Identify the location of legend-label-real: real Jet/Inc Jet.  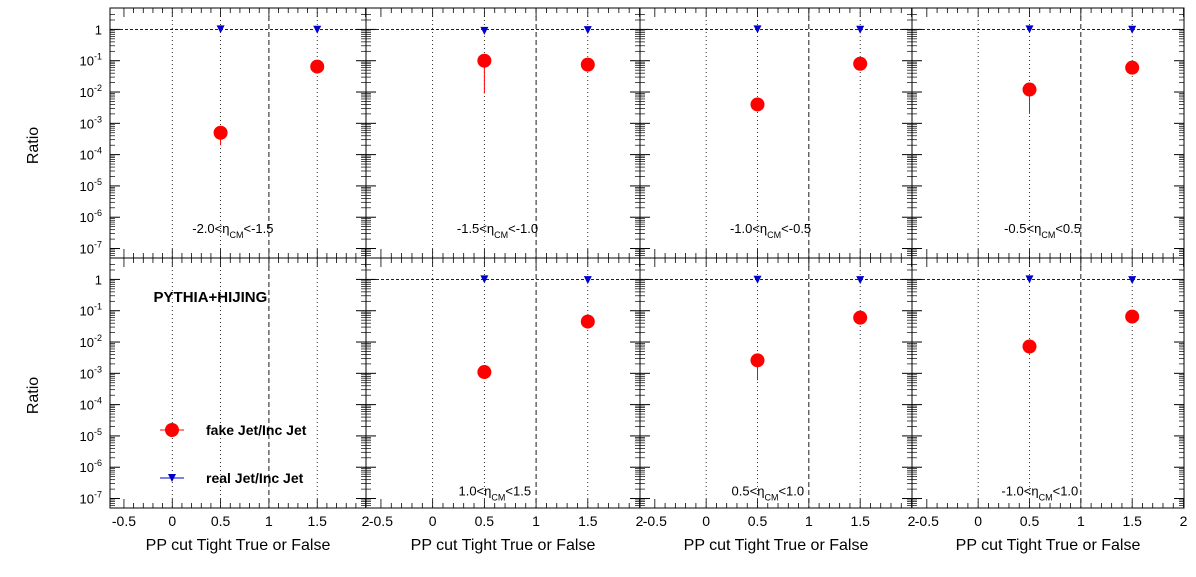
(255, 478).